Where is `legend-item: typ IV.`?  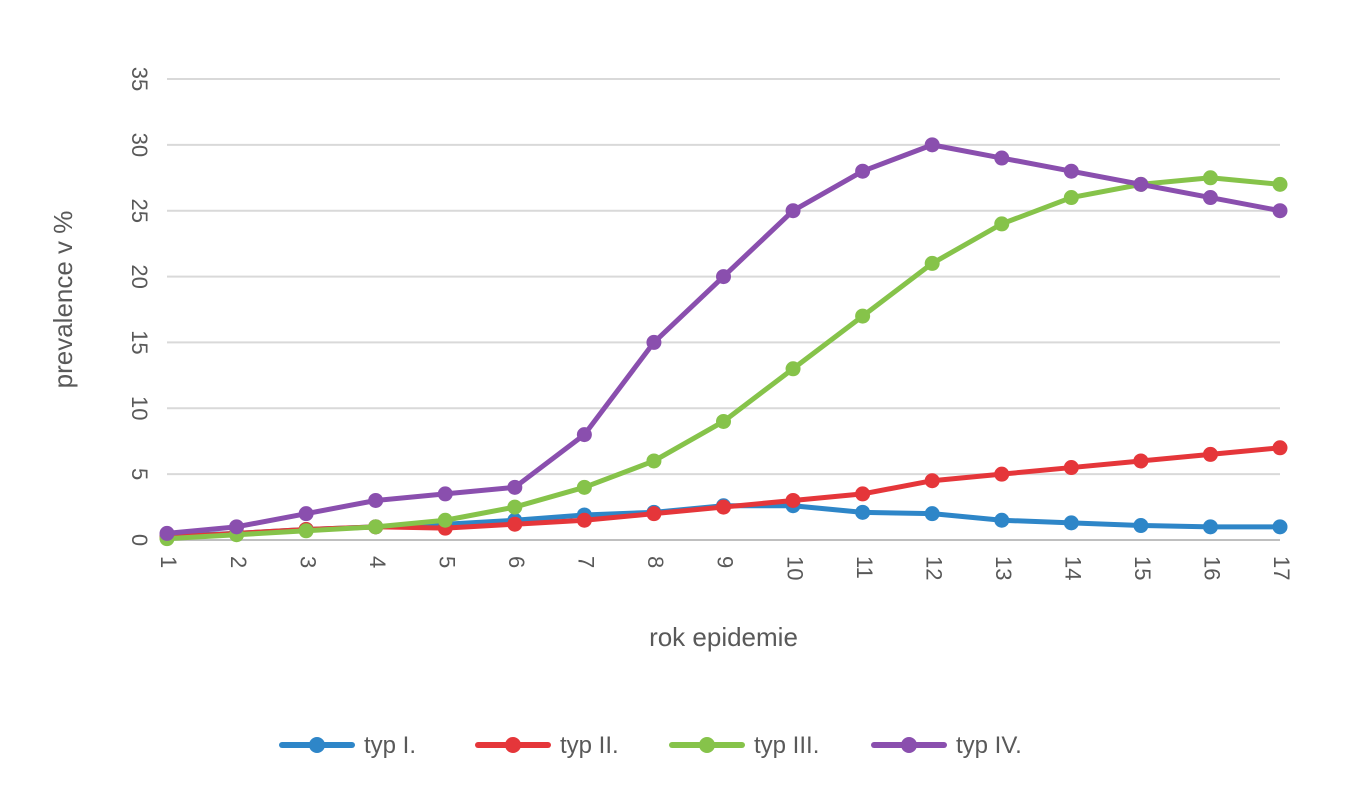
legend-item: typ IV. is located at coordinates (946, 745).